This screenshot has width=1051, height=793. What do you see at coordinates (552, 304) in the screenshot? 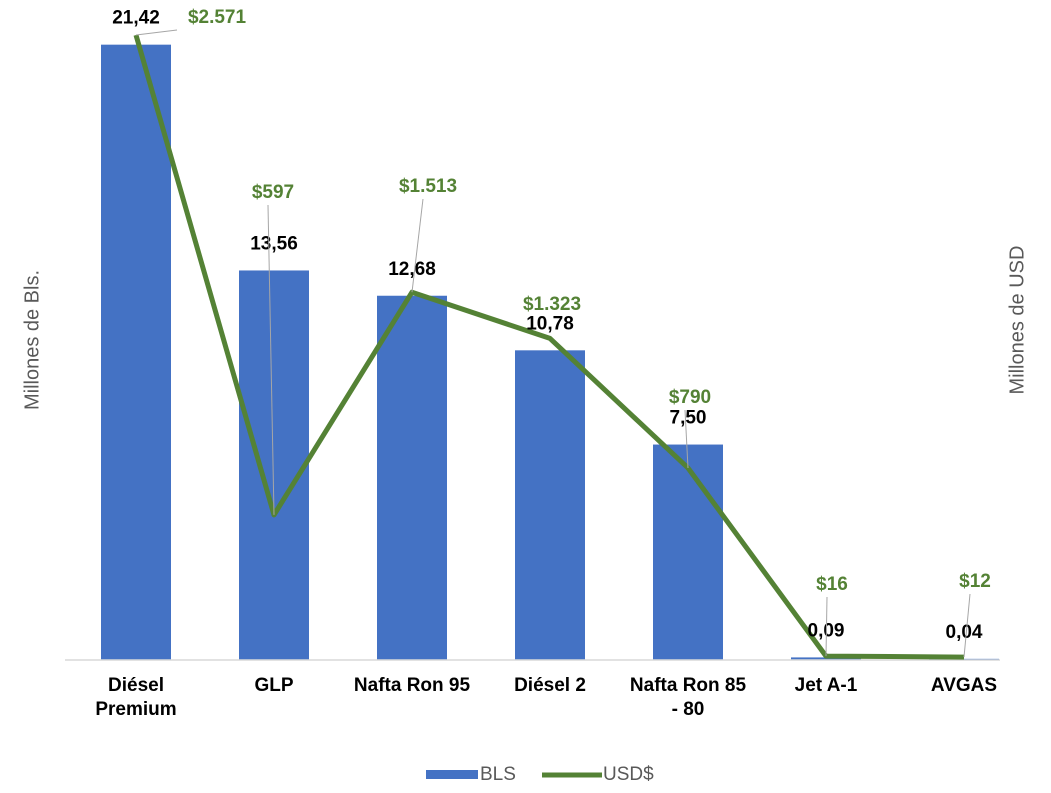
I see `line-value-label: $1.323` at bounding box center [552, 304].